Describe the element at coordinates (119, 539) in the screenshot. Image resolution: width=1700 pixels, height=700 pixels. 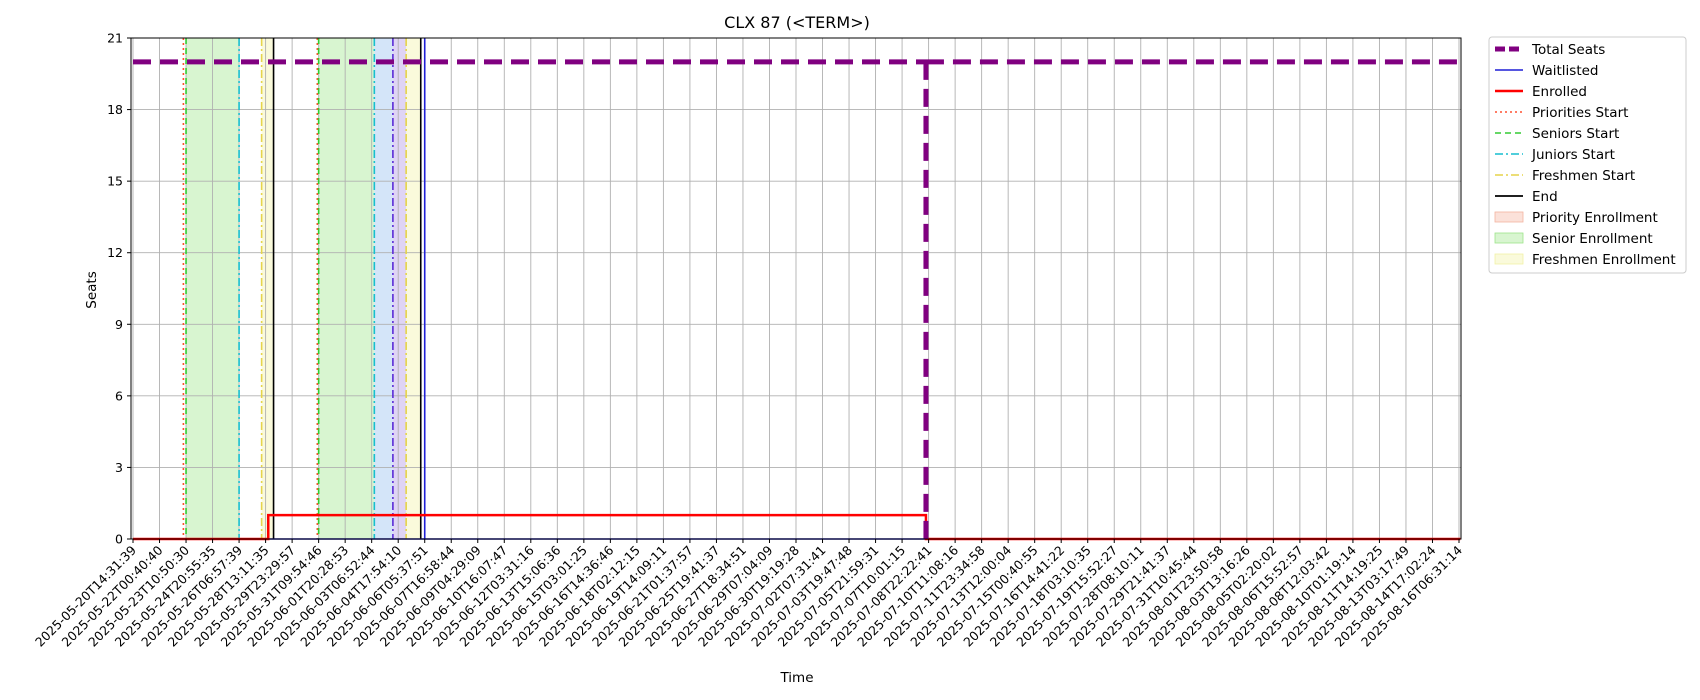
I see `y-tick-label: 0` at that location.